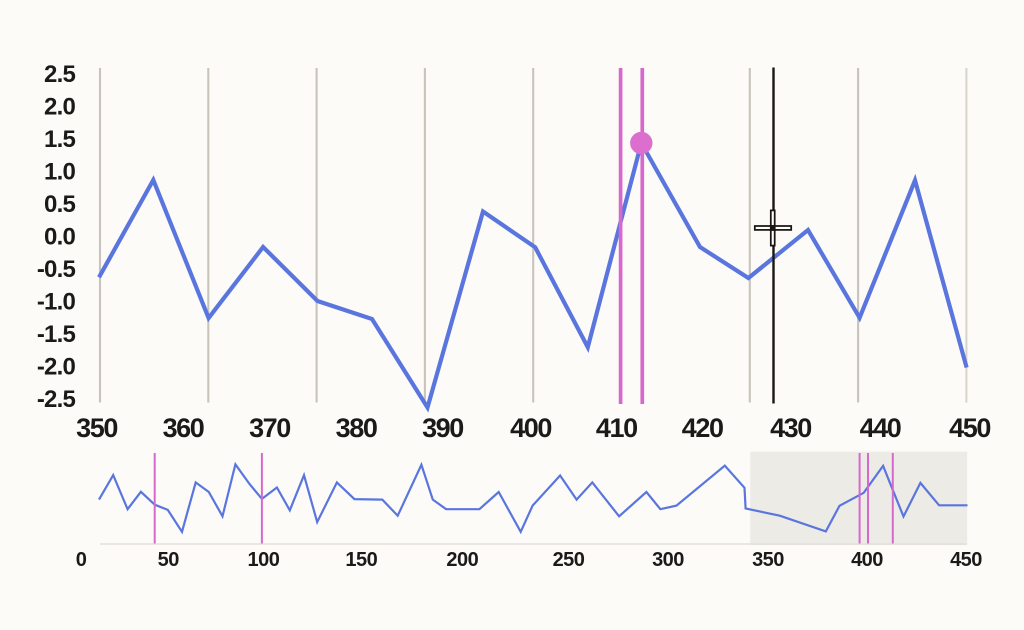 The height and width of the screenshot is (630, 1024). What do you see at coordinates (263, 560) in the screenshot?
I see `svg-text: 100` at bounding box center [263, 560].